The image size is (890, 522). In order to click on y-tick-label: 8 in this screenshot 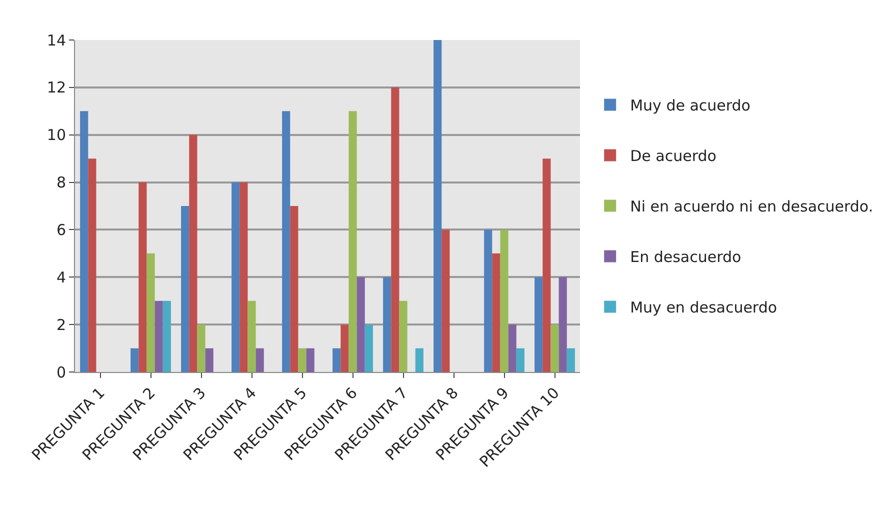, I will do `click(61, 183)`.